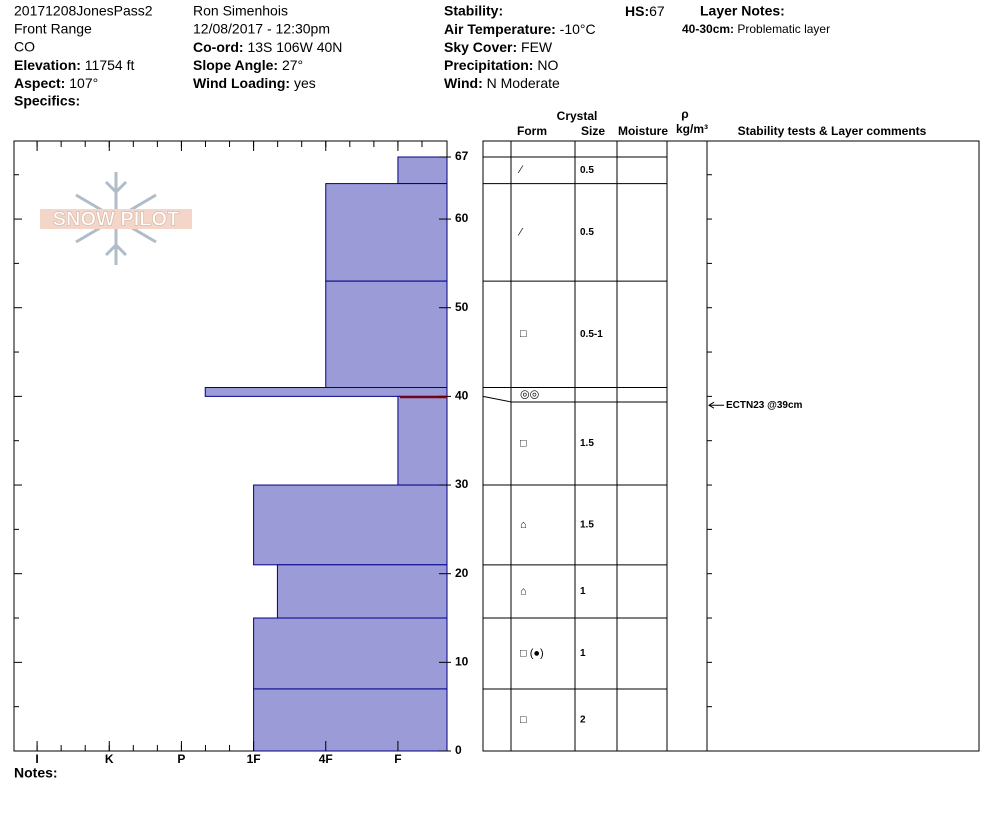 The image size is (994, 840). Describe the element at coordinates (83, 11) in the screenshot. I see `pit-name: 20171208JonesPass2` at that location.